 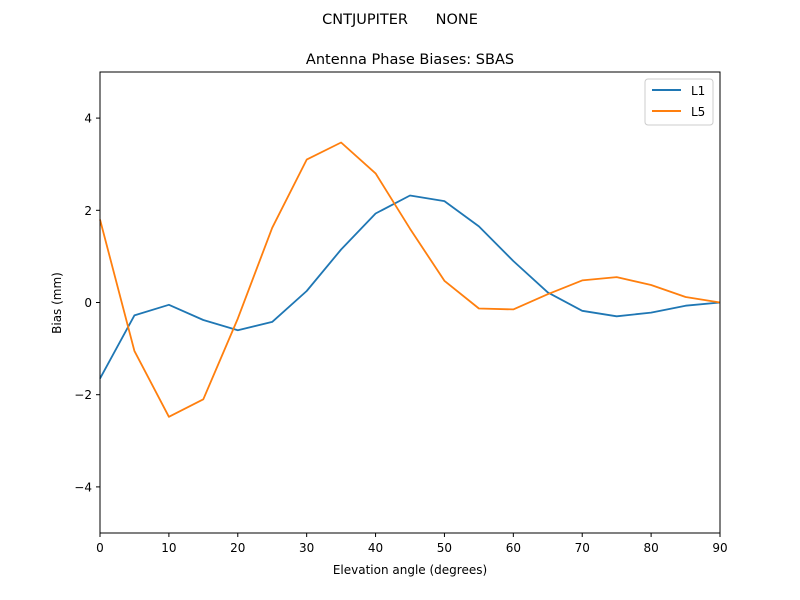 What do you see at coordinates (412, 544) in the screenshot?
I see `x-axis-ticks: 0 10 20 30 40 50 60 70 80 90` at bounding box center [412, 544].